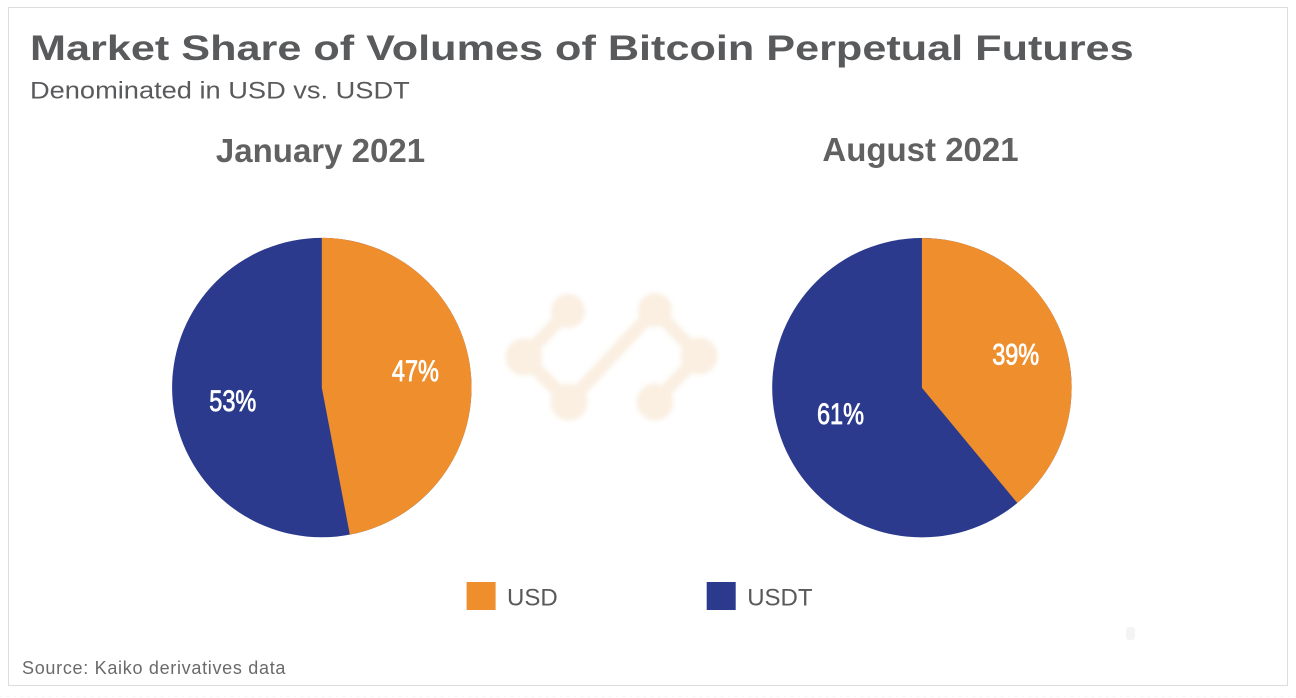 This screenshot has height=698, width=1296. Describe the element at coordinates (920, 149) in the screenshot. I see `svg-text: August 2021` at that location.